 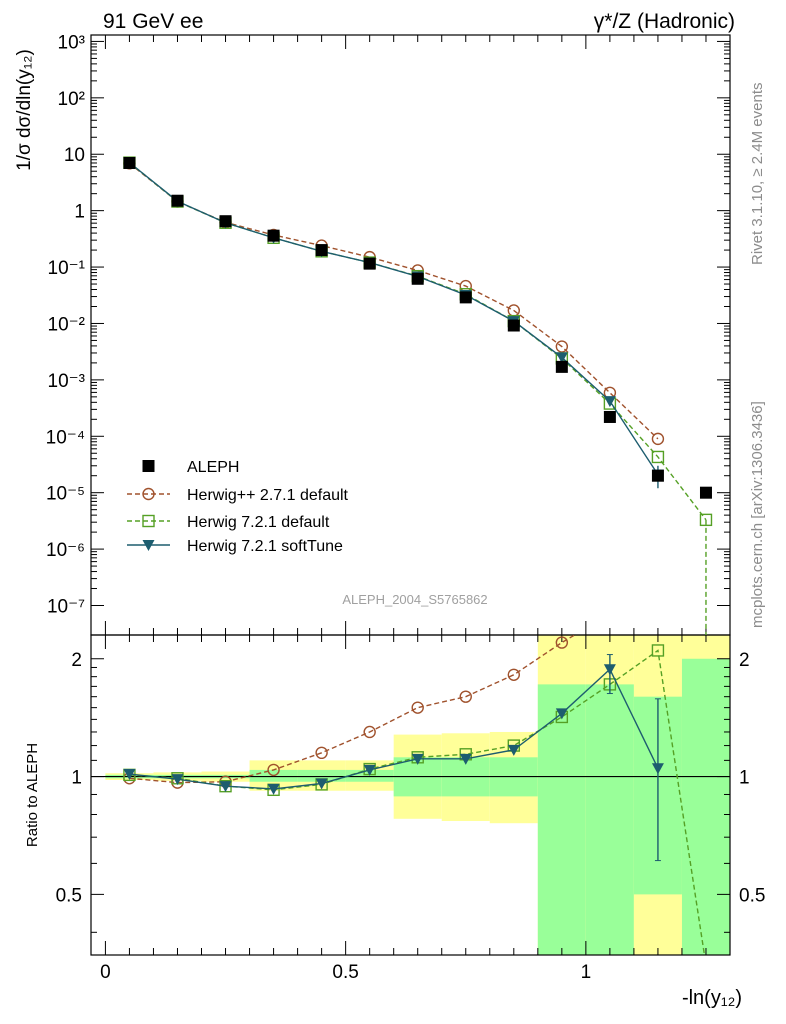 What do you see at coordinates (265, 546) in the screenshot?
I see `legend-label-herwig-7-2-1-softtune: Herwig 7.2.1 softTune` at bounding box center [265, 546].